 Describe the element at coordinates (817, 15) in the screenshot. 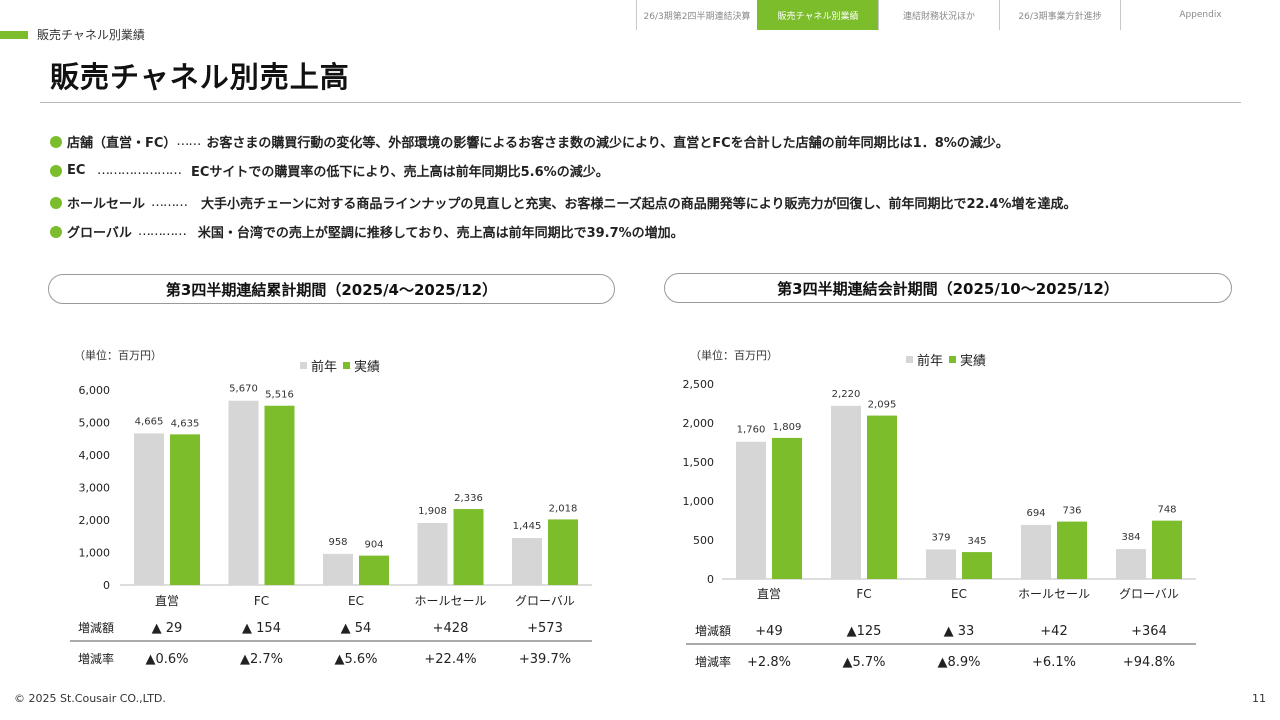

I see `nav-tab-channel-results: 販売チャネル別業績` at that location.